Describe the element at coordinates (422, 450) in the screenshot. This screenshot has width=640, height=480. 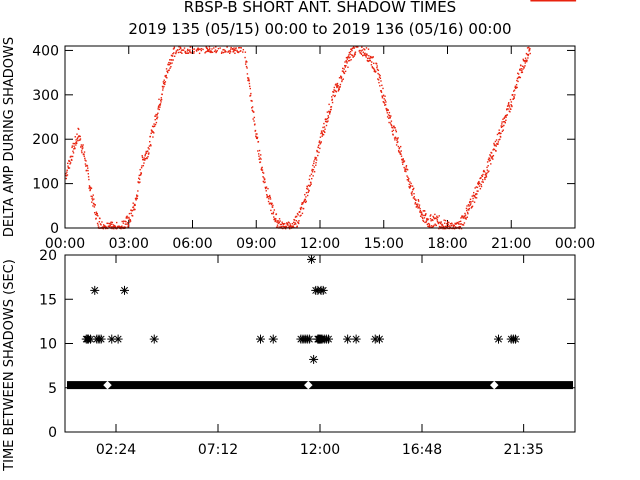
I see `bottom-xtick-label: 16:48` at that location.